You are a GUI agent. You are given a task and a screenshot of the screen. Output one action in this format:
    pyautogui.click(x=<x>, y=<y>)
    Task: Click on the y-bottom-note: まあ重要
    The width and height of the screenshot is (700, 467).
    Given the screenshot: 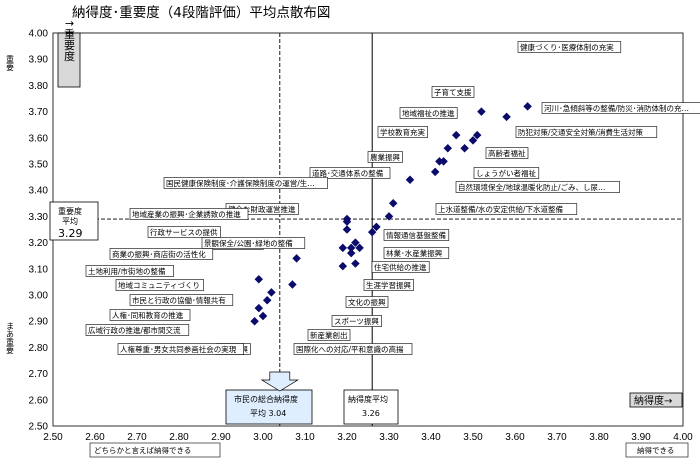 What is the action you would take?
    pyautogui.click(x=10, y=338)
    